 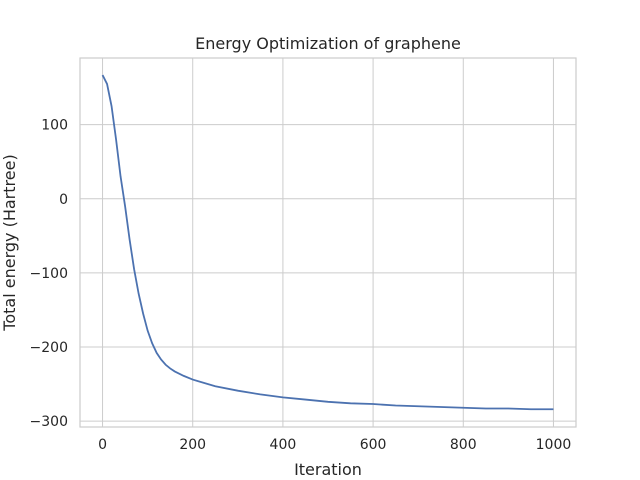 What do you see at coordinates (373, 445) in the screenshot?
I see `x-tick-label: 600` at bounding box center [373, 445].